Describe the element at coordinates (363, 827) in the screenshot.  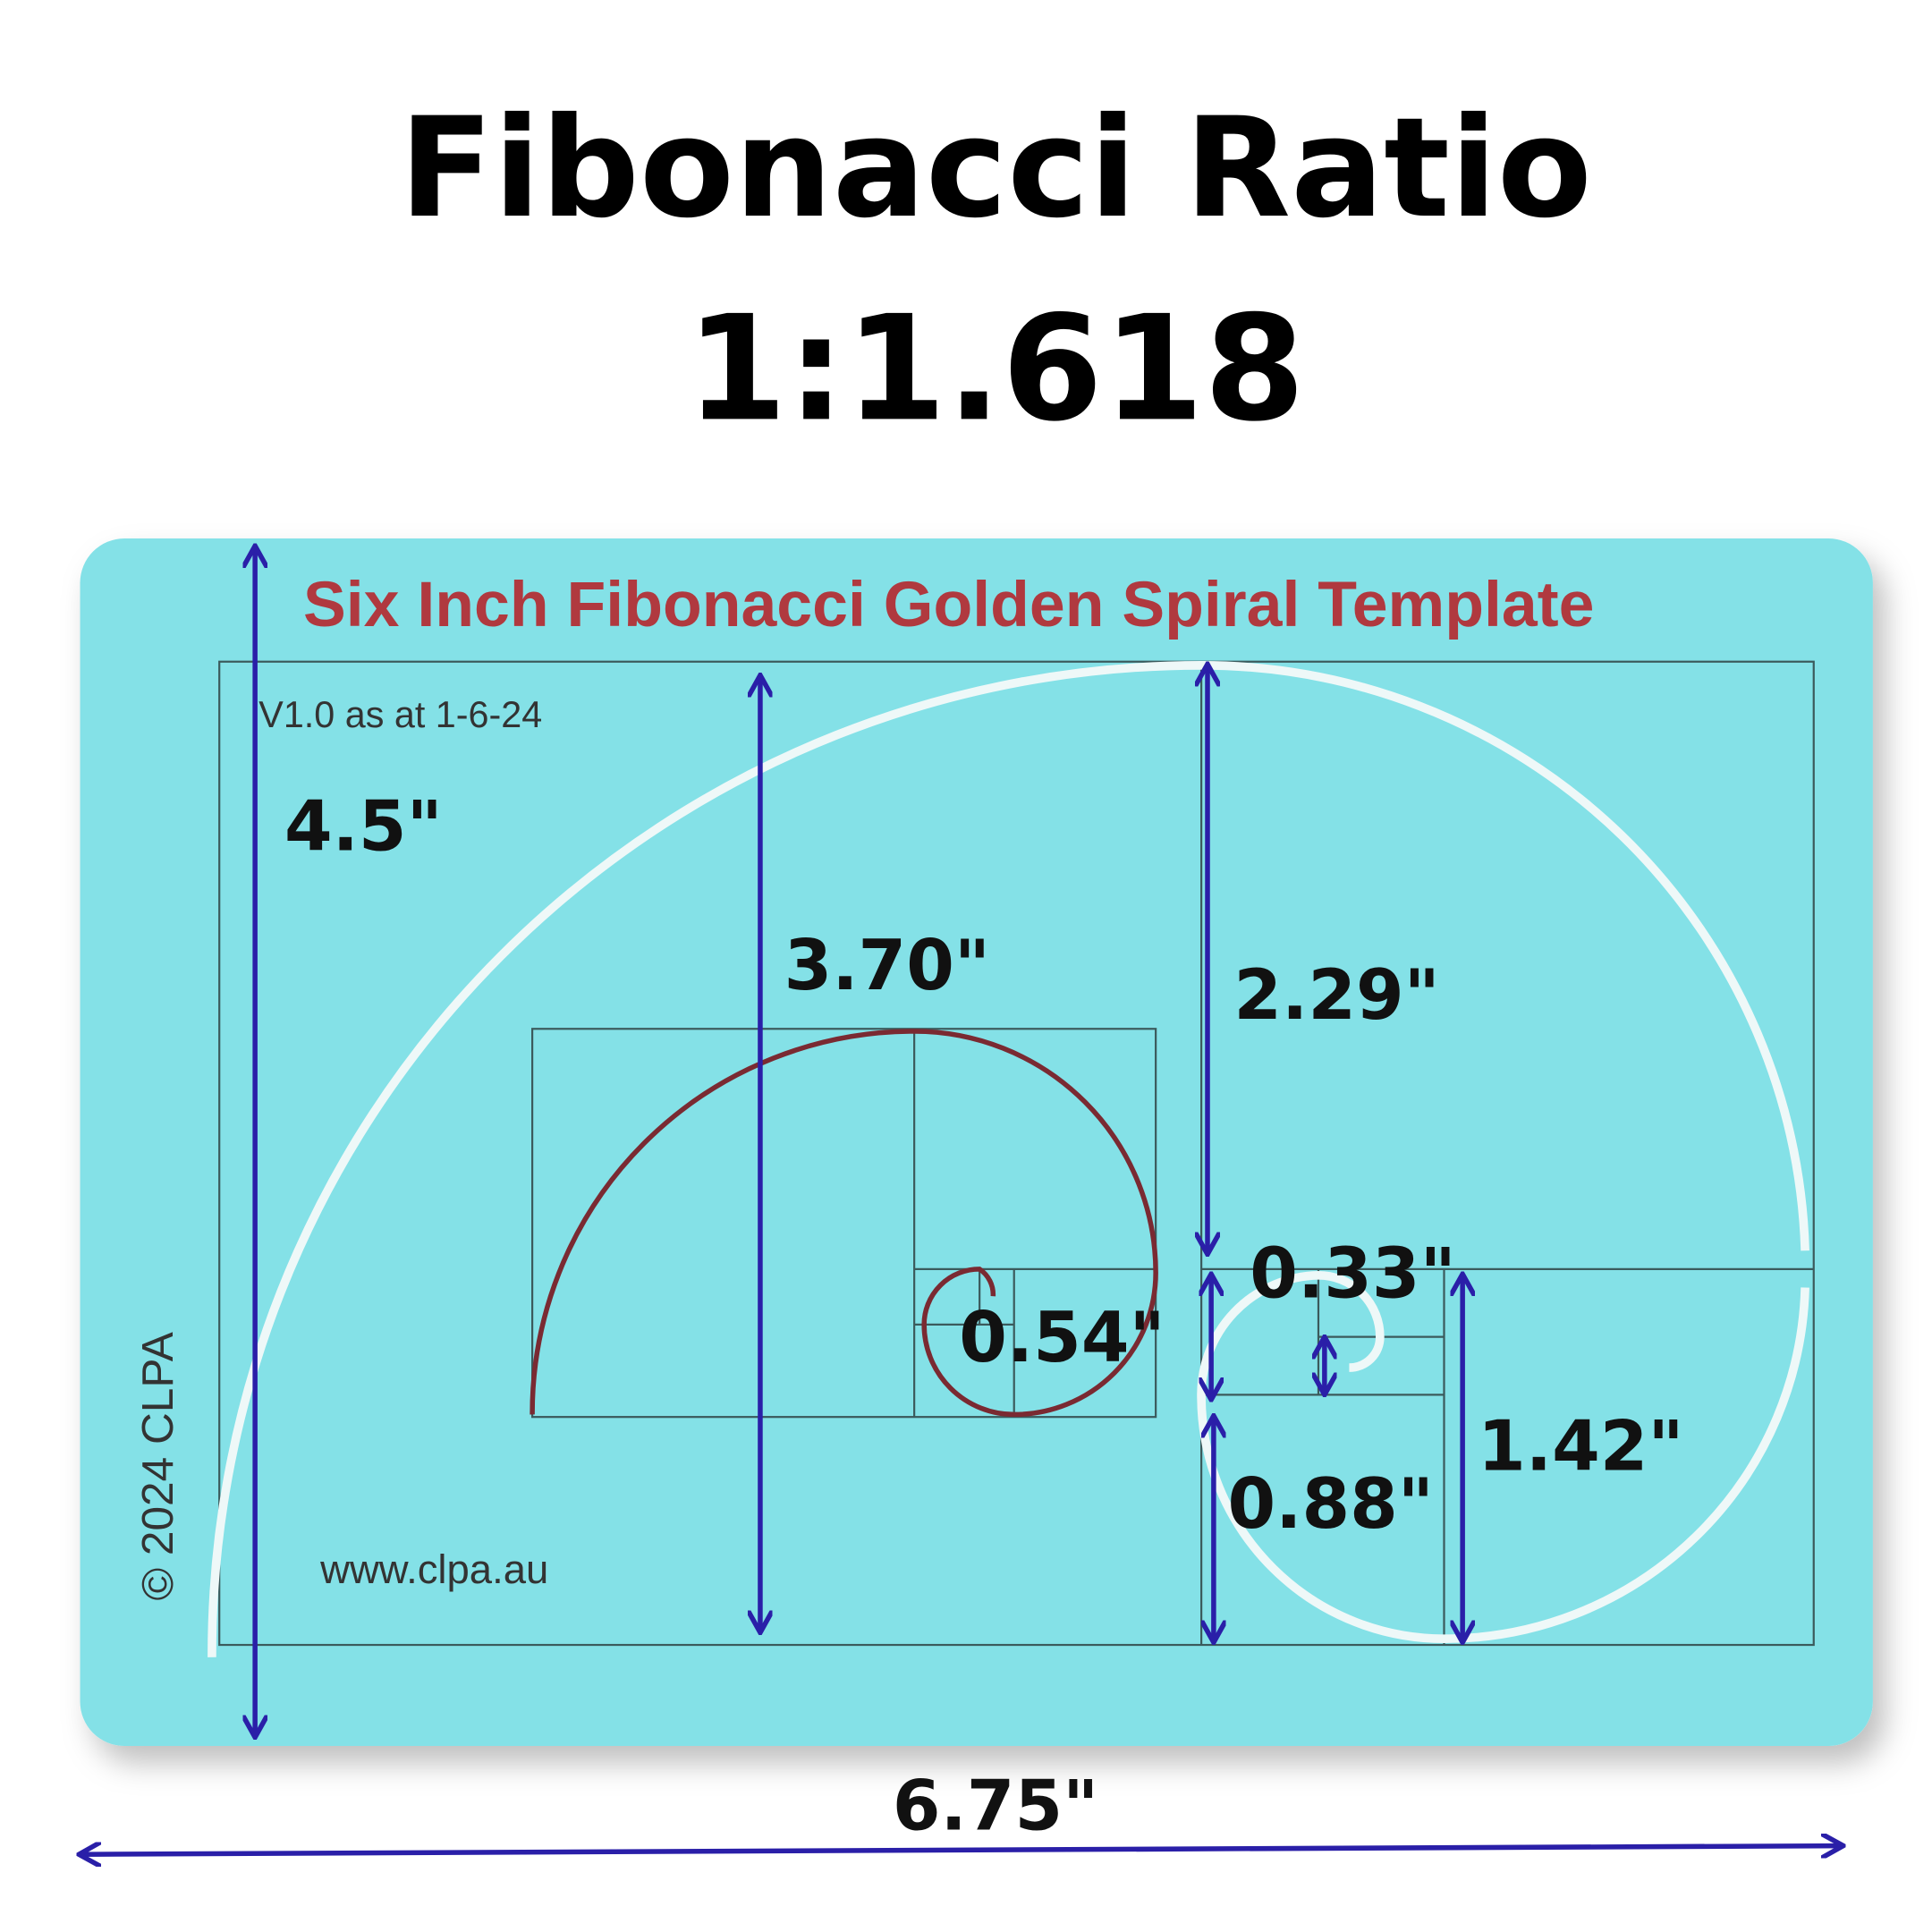
I see `dimension-label: 4.5"` at that location.